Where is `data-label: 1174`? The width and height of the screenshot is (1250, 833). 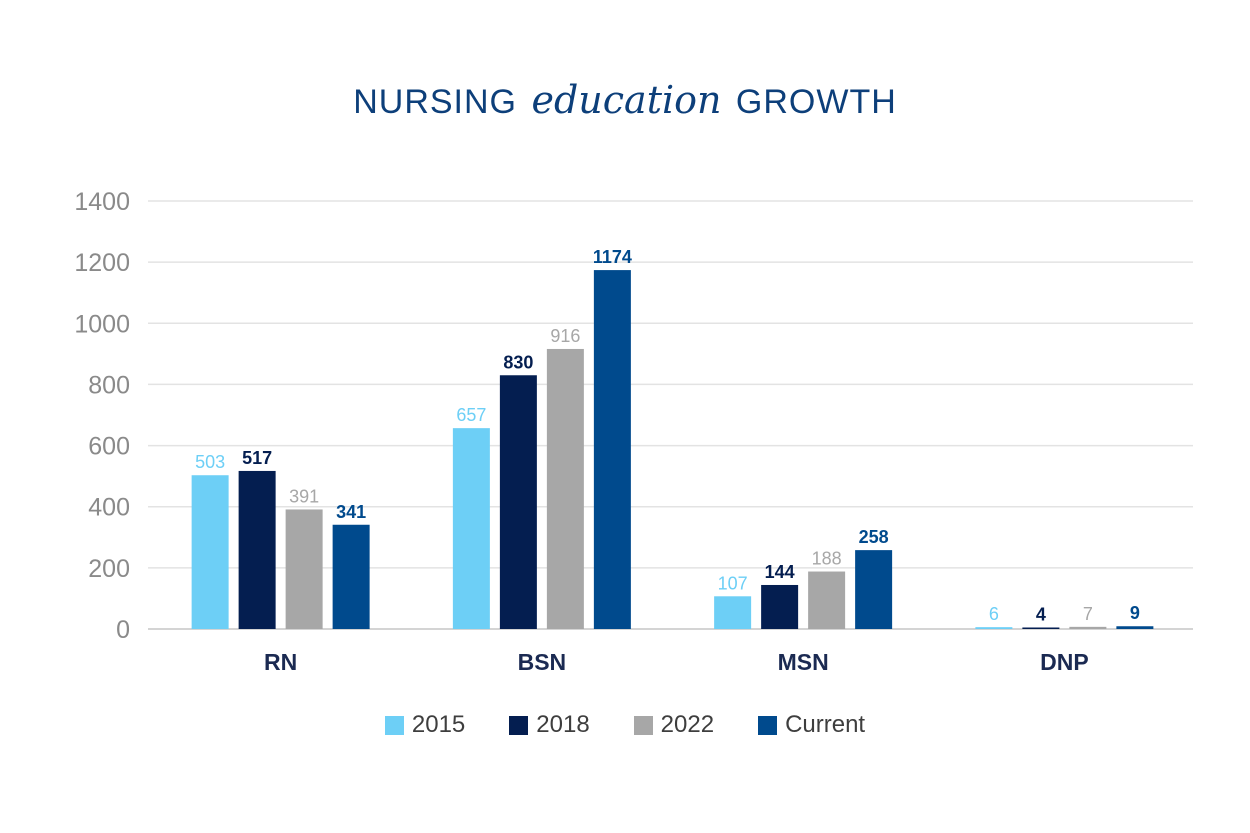
data-label: 1174 is located at coordinates (612, 257).